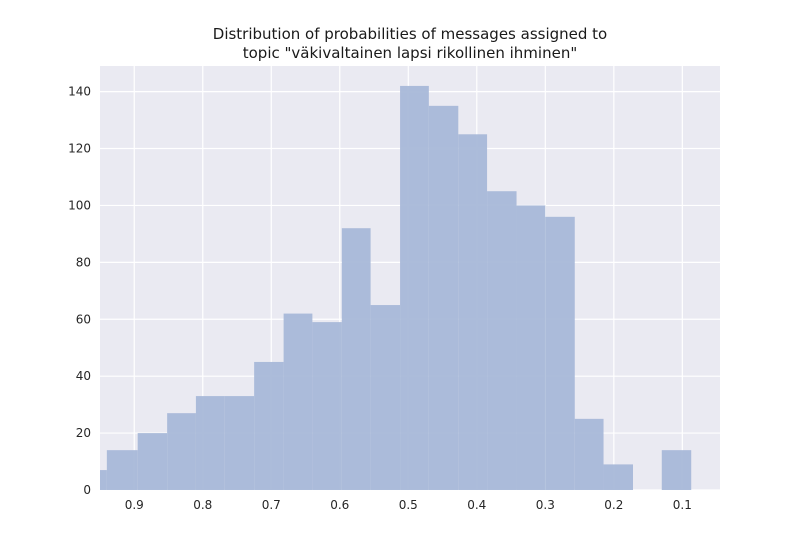 The image size is (800, 550). Describe the element at coordinates (613, 505) in the screenshot. I see `x-tick-label: 0.2` at that location.